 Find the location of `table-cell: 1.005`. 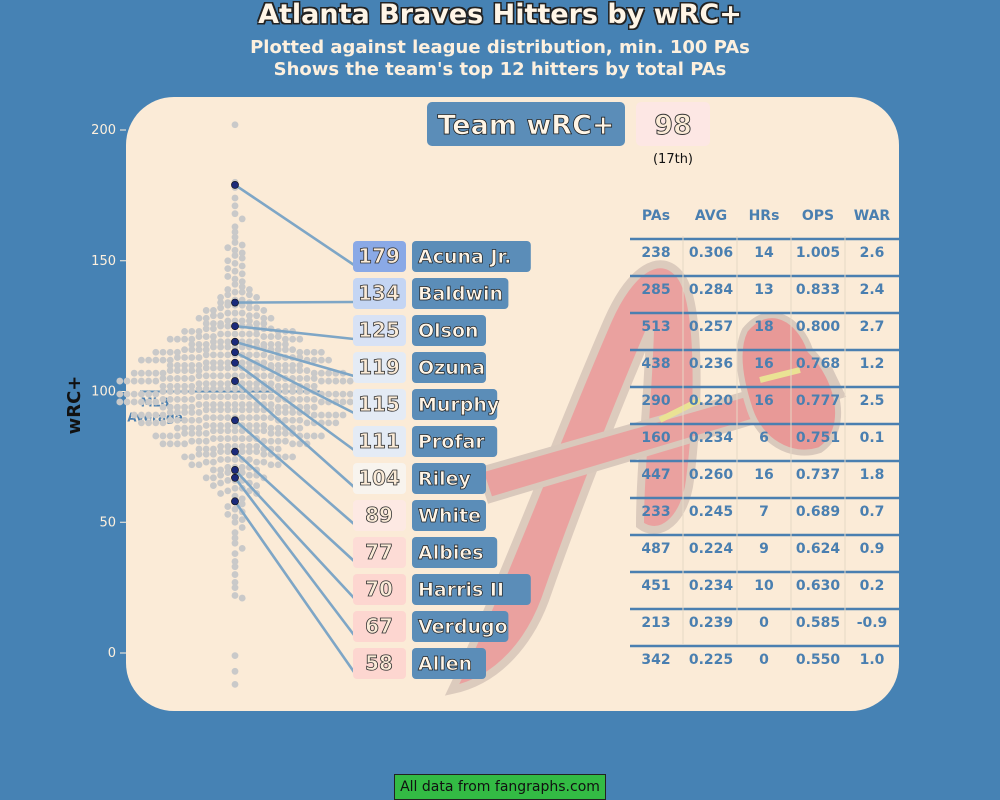

table-cell: 1.005 is located at coordinates (818, 253).